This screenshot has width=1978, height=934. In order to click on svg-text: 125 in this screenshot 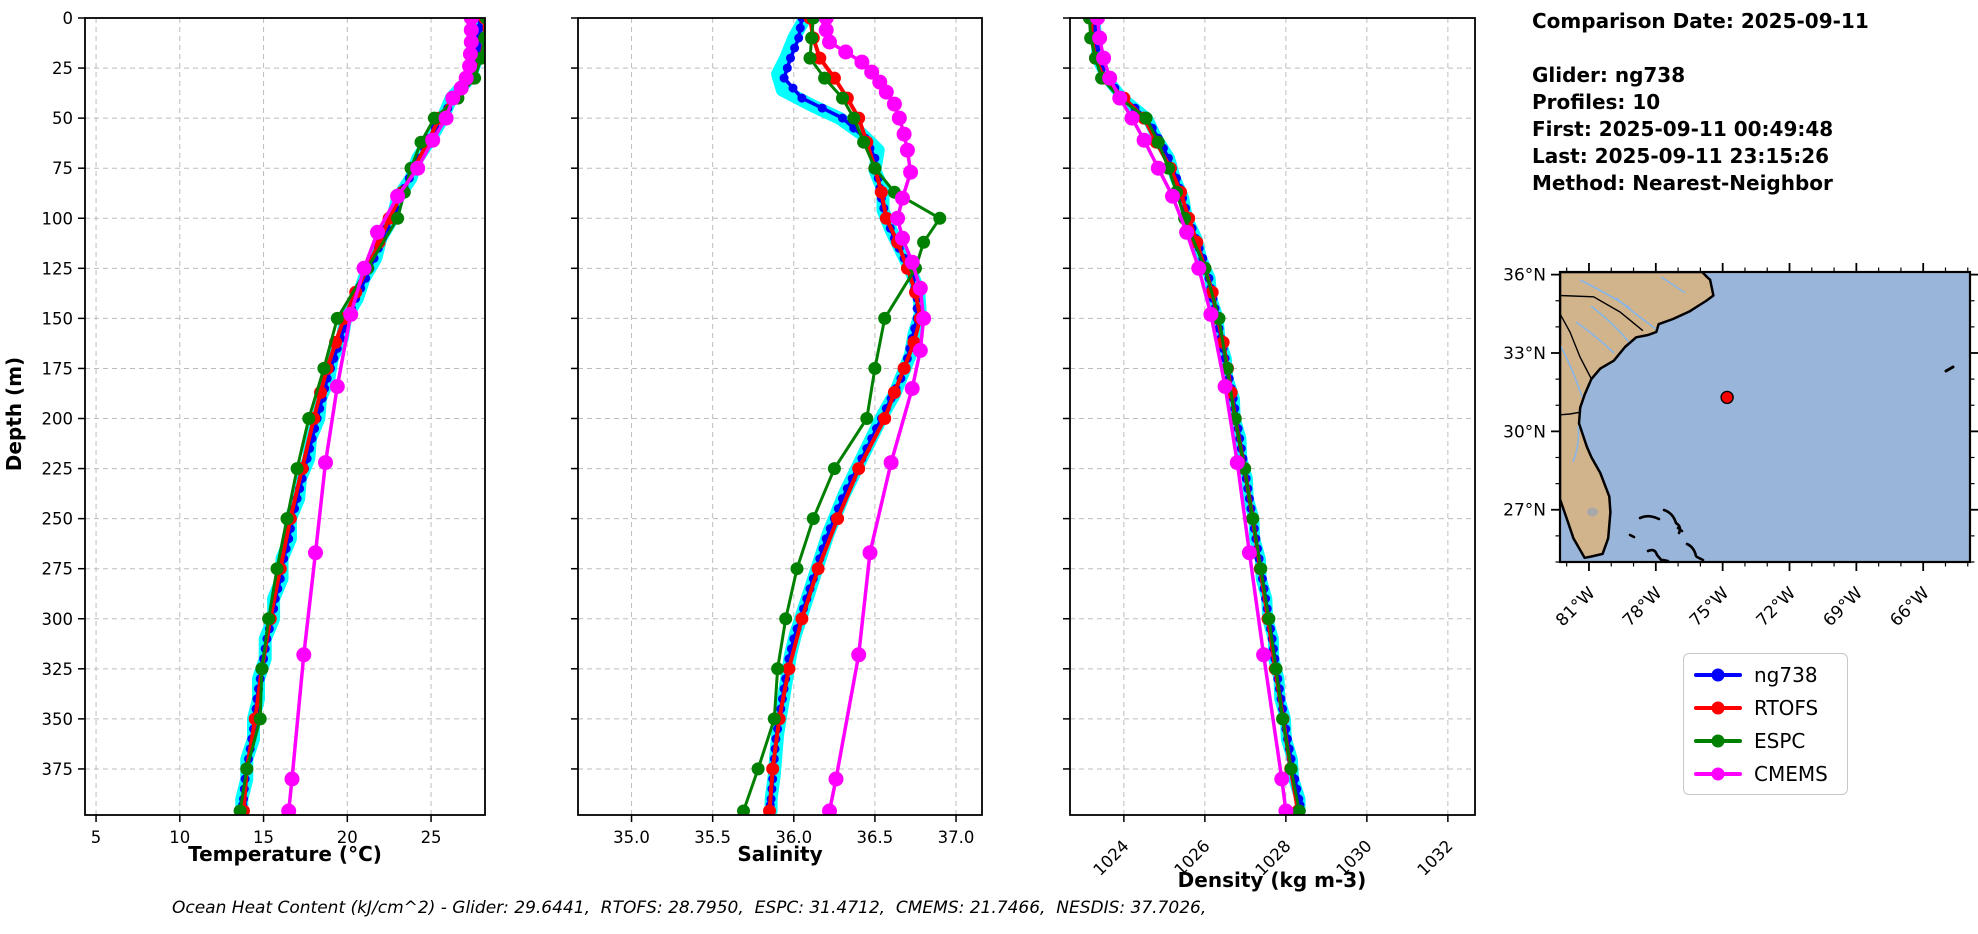, I will do `click(58, 268)`.